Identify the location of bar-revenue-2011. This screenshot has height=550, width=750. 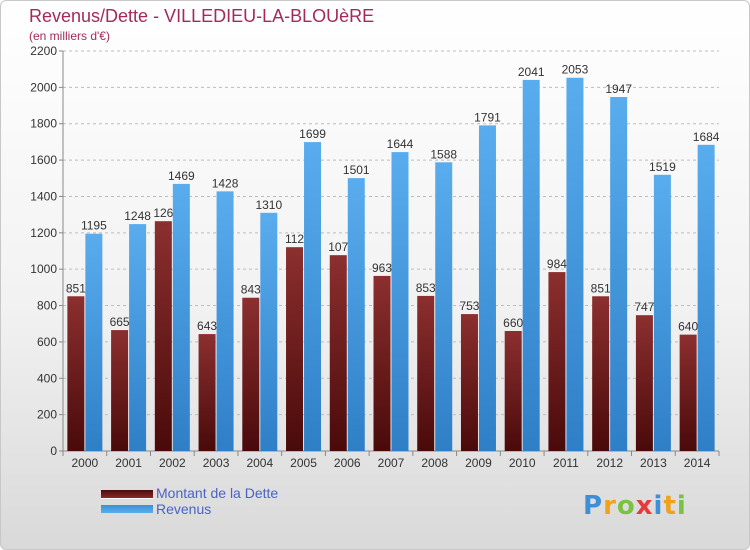
(575, 264).